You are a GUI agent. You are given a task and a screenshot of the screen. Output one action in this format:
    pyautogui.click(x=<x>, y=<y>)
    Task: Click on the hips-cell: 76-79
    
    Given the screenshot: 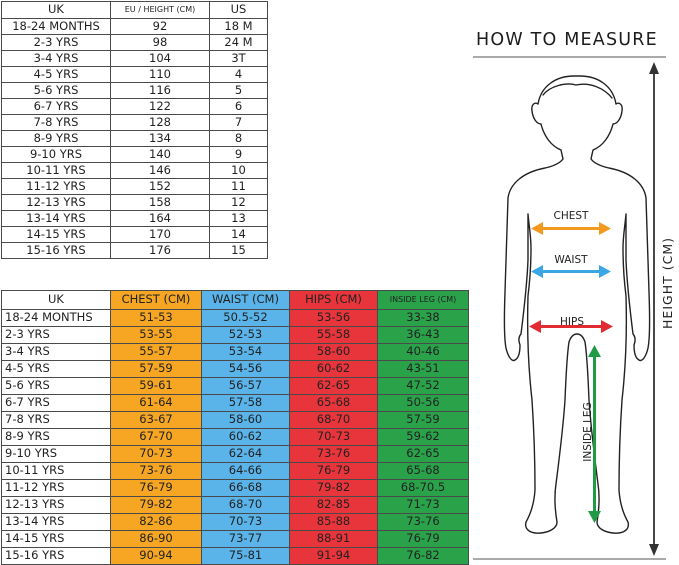 What is the action you would take?
    pyautogui.click(x=333, y=471)
    